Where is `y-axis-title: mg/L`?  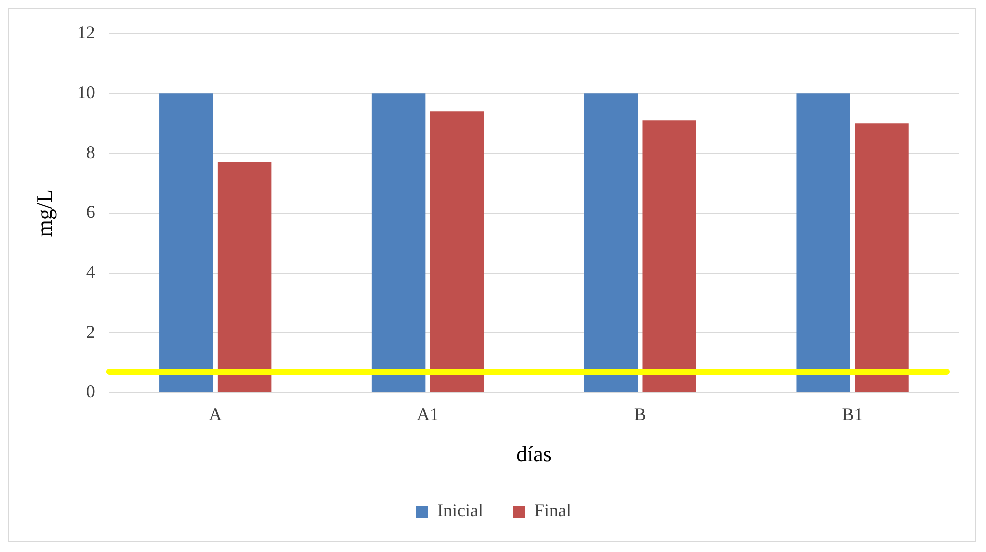
y-axis-title: mg/L is located at coordinates (44, 214).